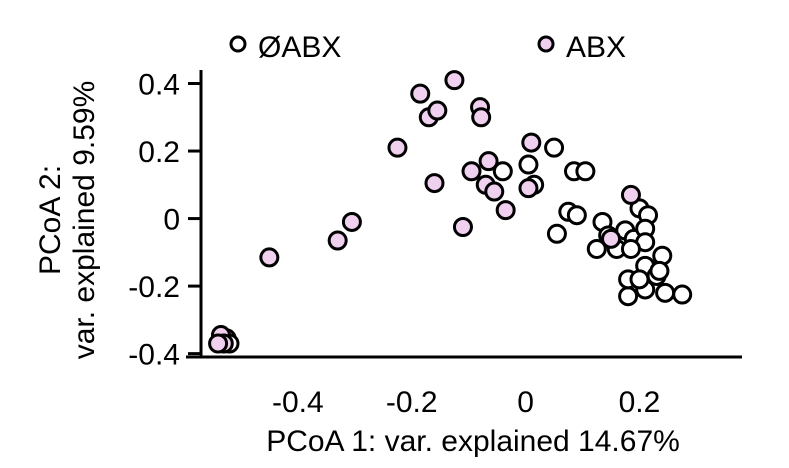 The width and height of the screenshot is (789, 468). I want to click on y-axis-ticks: 0.4 0.2 0 -0.2 -0.4, so click(164, 220).